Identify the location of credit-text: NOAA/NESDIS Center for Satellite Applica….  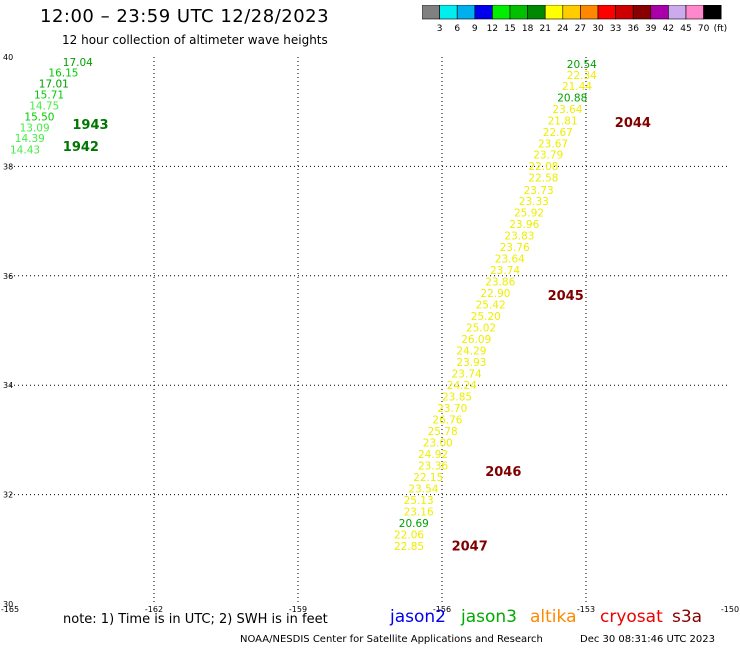
(391, 639).